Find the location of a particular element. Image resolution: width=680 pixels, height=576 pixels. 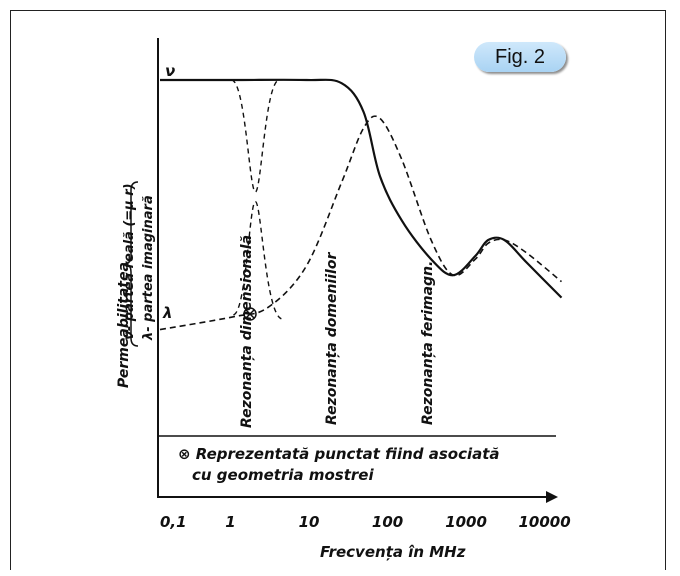

circled-cross-marker is located at coordinates (250, 314).